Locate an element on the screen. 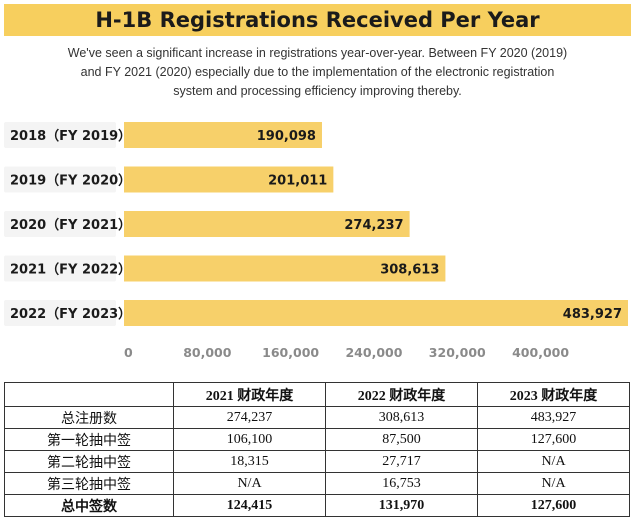 Image resolution: width=635 pixels, height=519 pixels. chart-title: H-1B Registrations Received Per Year is located at coordinates (317, 20).